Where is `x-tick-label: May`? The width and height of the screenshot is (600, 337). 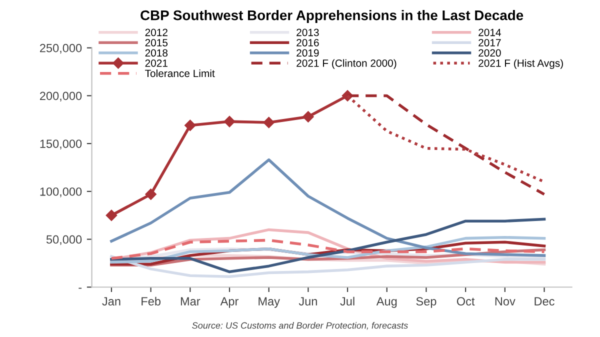
x-tick-label: May is located at coordinates (269, 302).